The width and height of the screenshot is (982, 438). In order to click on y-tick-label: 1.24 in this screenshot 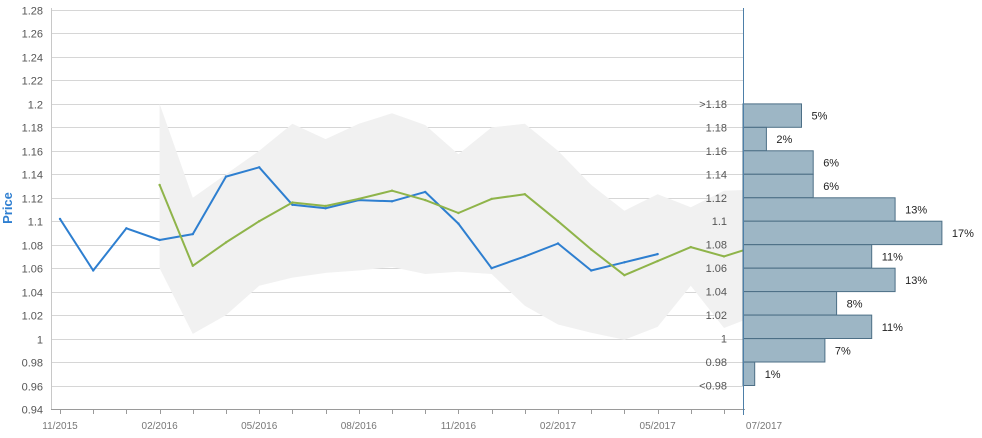, I will do `click(32, 59)`.